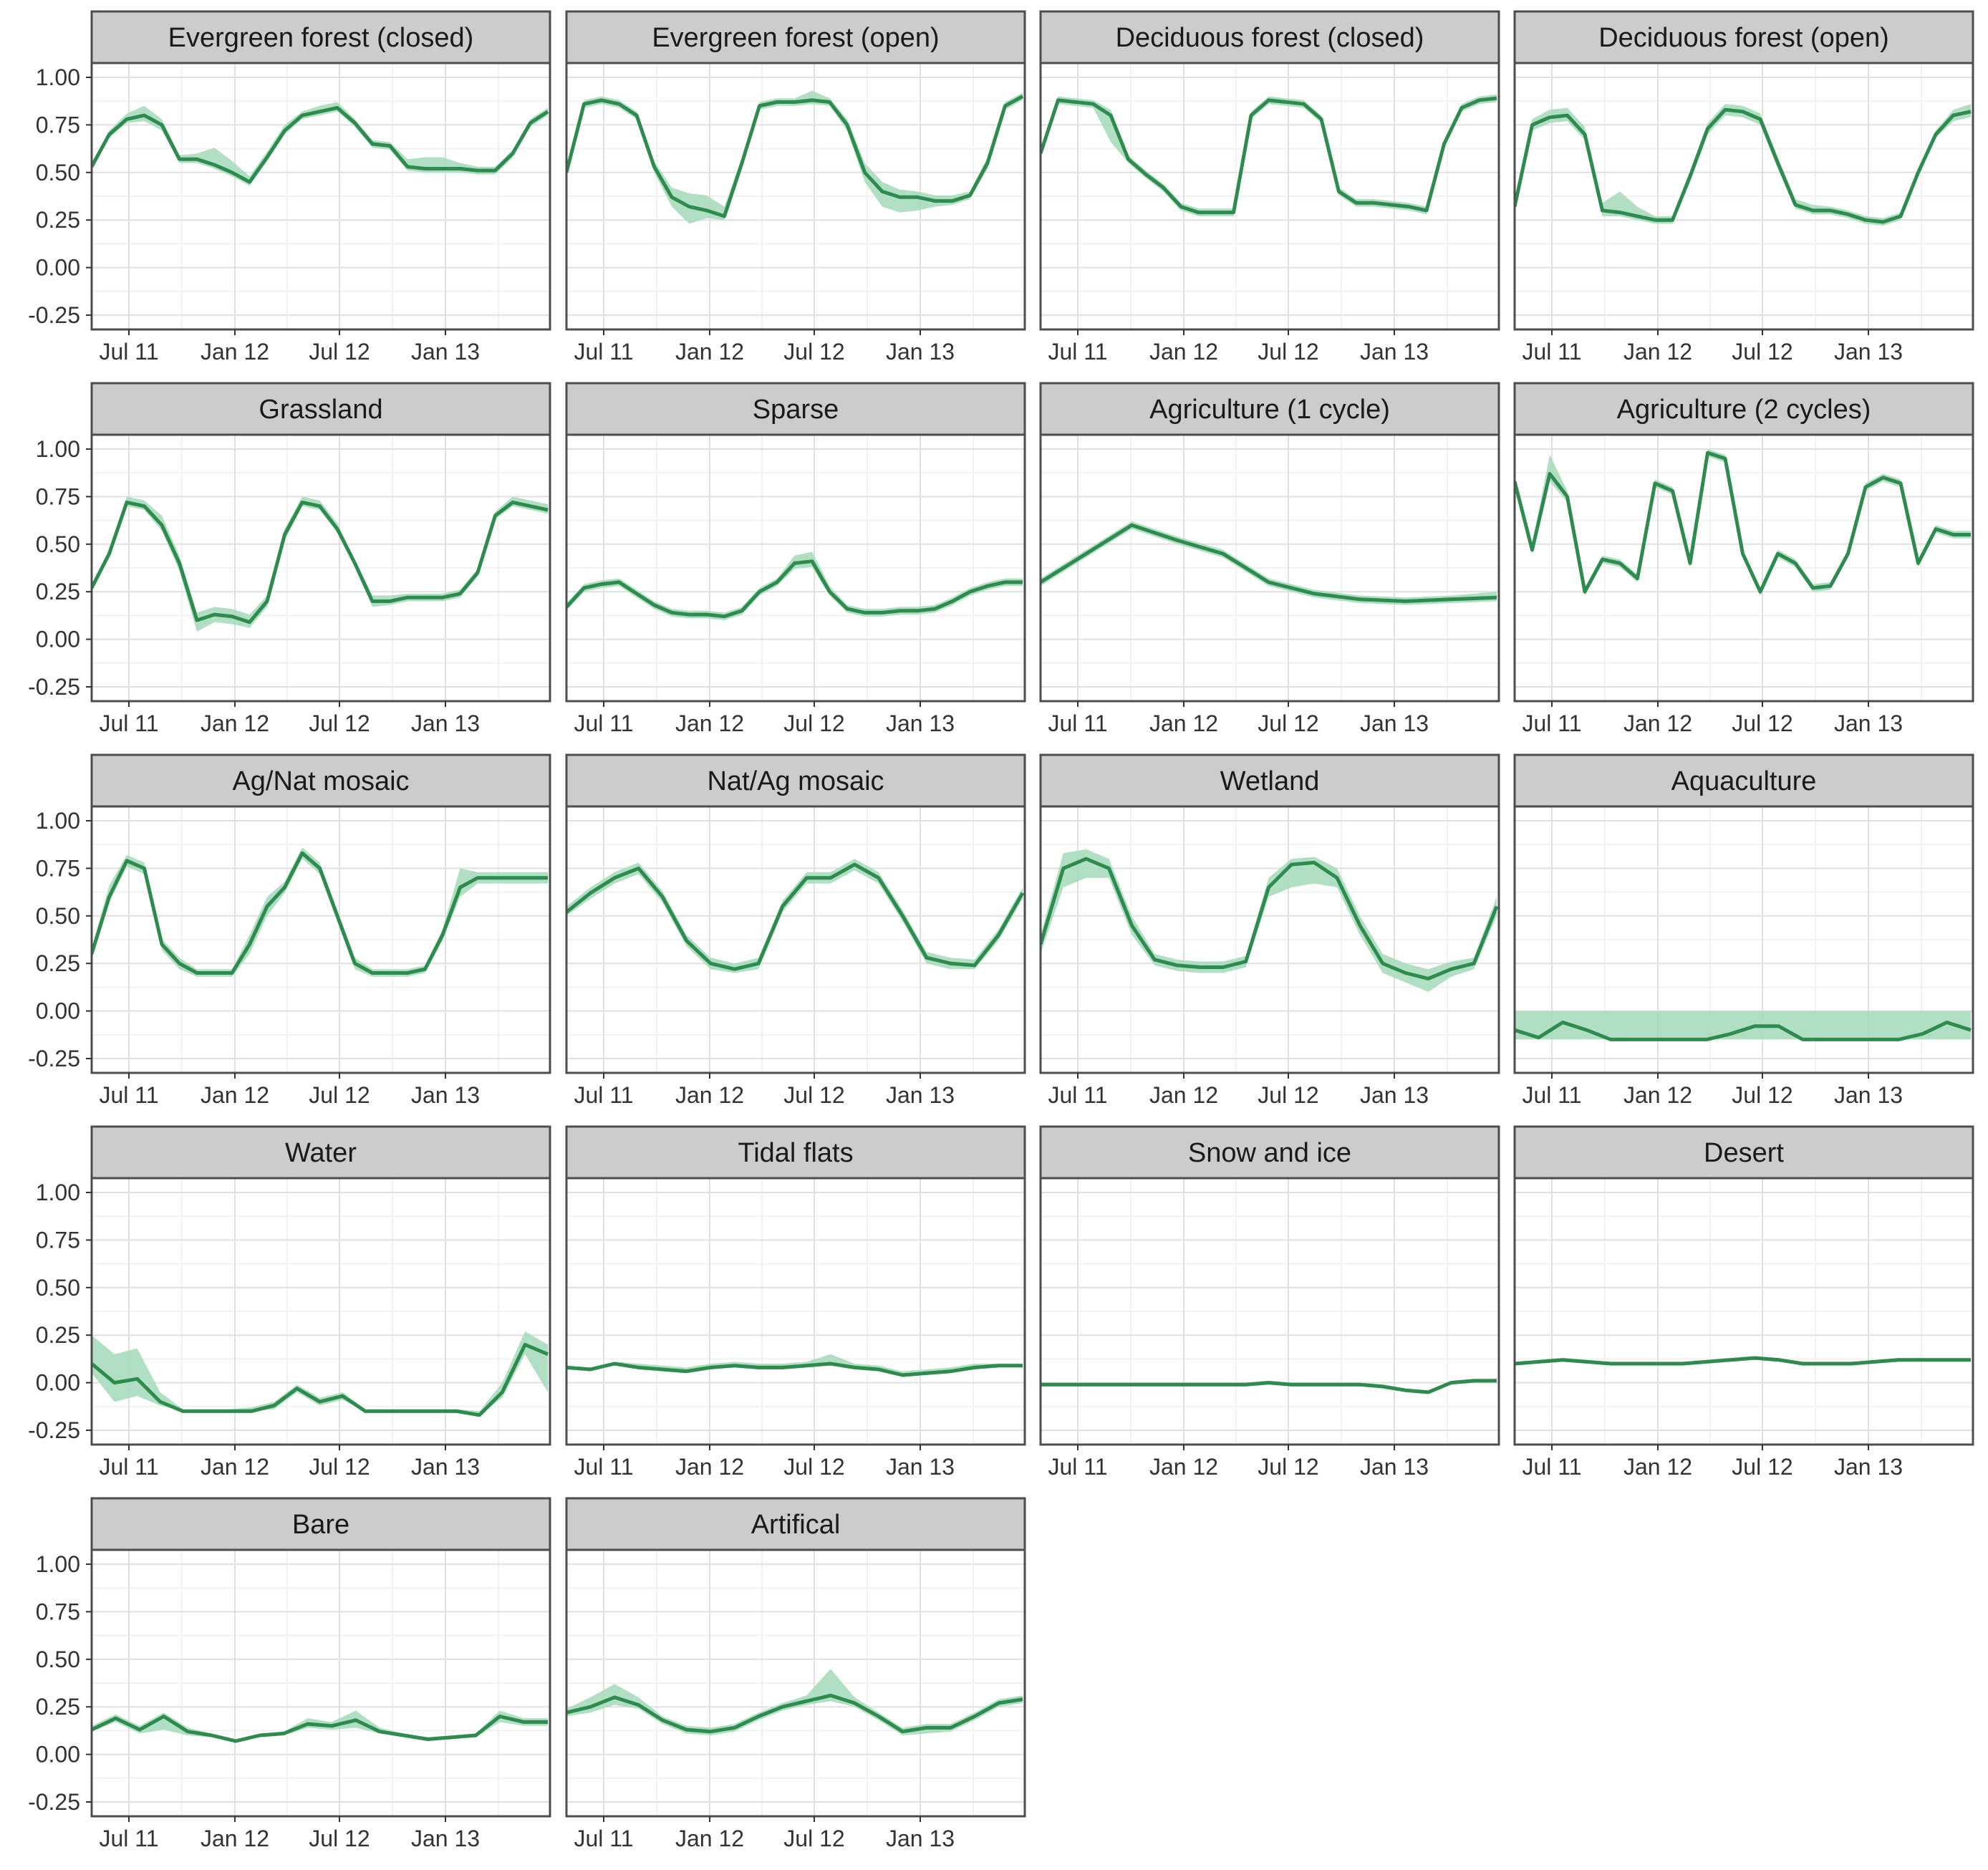 The image size is (1988, 1870). I want to click on facet-panel: Wetland Jul 11 Jan 12 Jul 12 Jan 13, so click(1269, 930).